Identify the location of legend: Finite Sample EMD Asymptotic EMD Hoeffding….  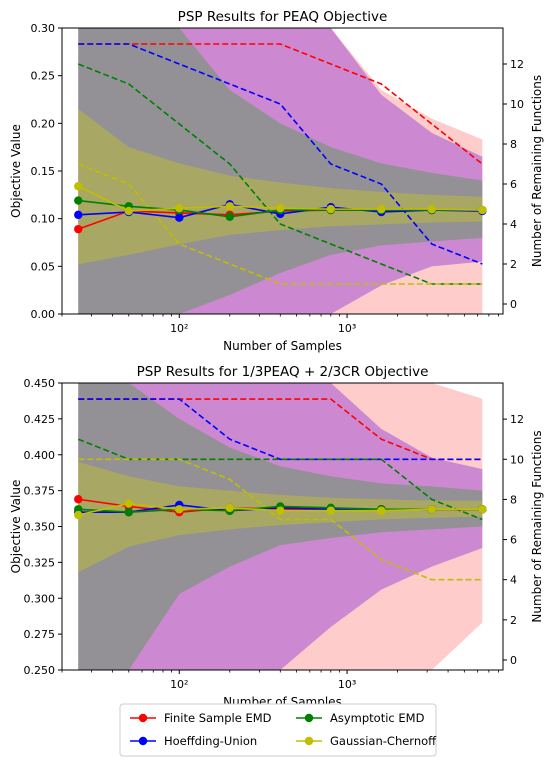
(278, 730).